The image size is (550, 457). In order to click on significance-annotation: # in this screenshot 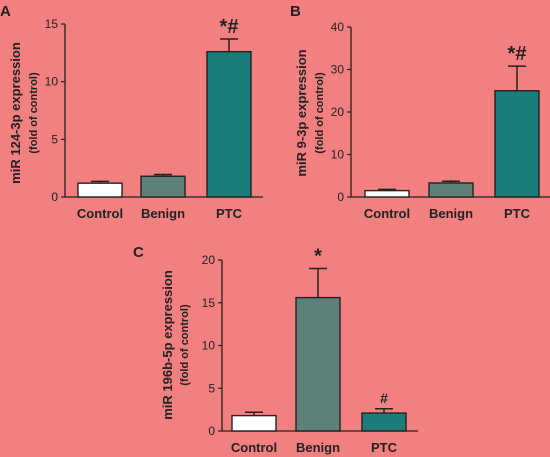, I will do `click(384, 398)`.